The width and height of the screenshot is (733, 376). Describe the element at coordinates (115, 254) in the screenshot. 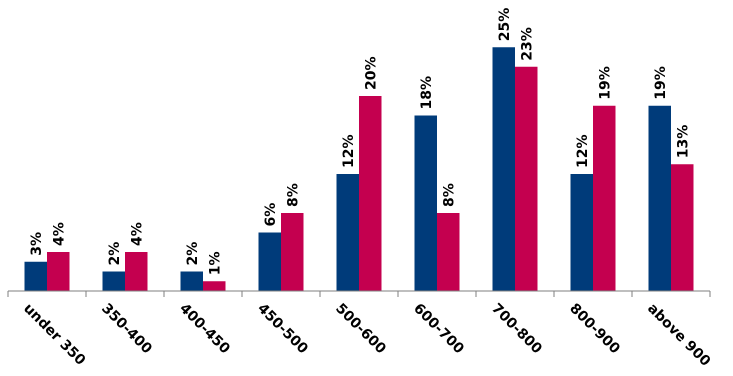

I see `data-label-series1-1: 2%` at that location.